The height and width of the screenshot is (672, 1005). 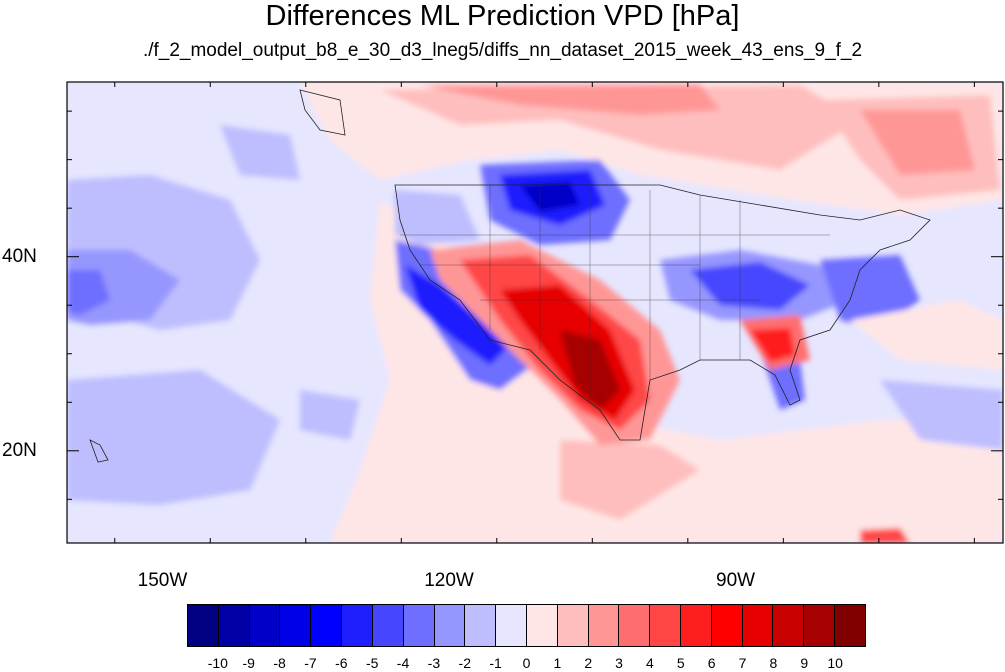 What do you see at coordinates (437, 217) in the screenshot?
I see `northwest-blue` at bounding box center [437, 217].